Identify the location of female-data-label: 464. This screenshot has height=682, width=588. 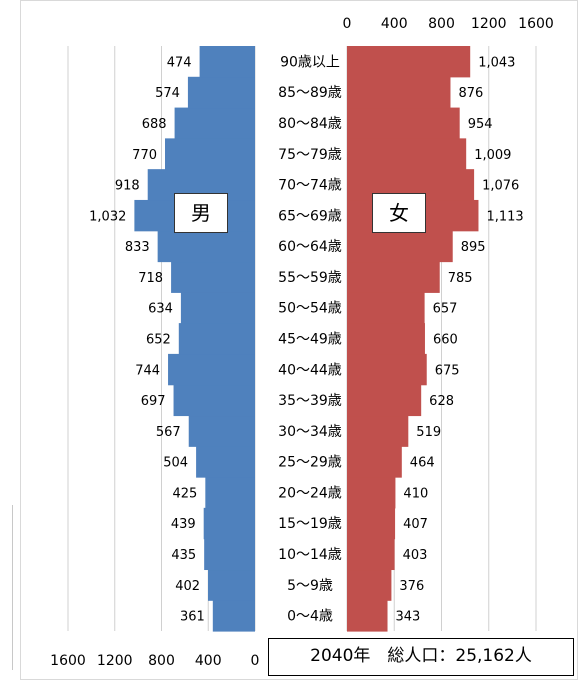
(422, 463).